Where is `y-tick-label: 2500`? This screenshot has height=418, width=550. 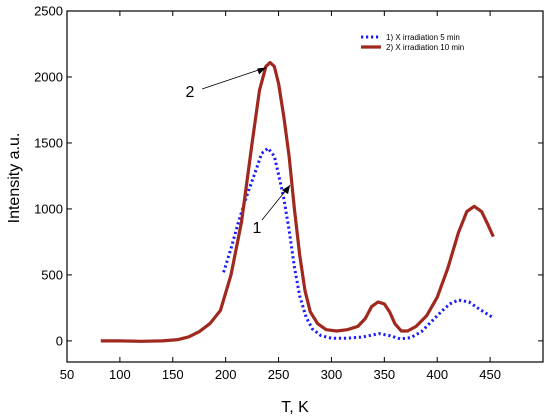
y-tick-label: 2500 is located at coordinates (48, 11).